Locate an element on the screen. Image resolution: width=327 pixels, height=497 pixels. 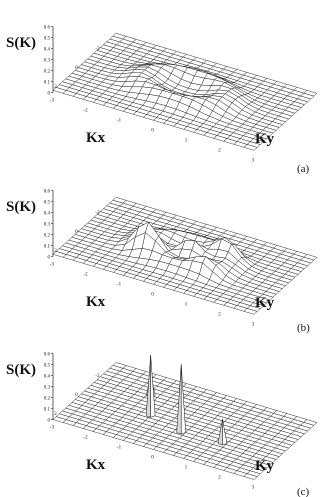
panel-label: (b) is located at coordinates (303, 328).